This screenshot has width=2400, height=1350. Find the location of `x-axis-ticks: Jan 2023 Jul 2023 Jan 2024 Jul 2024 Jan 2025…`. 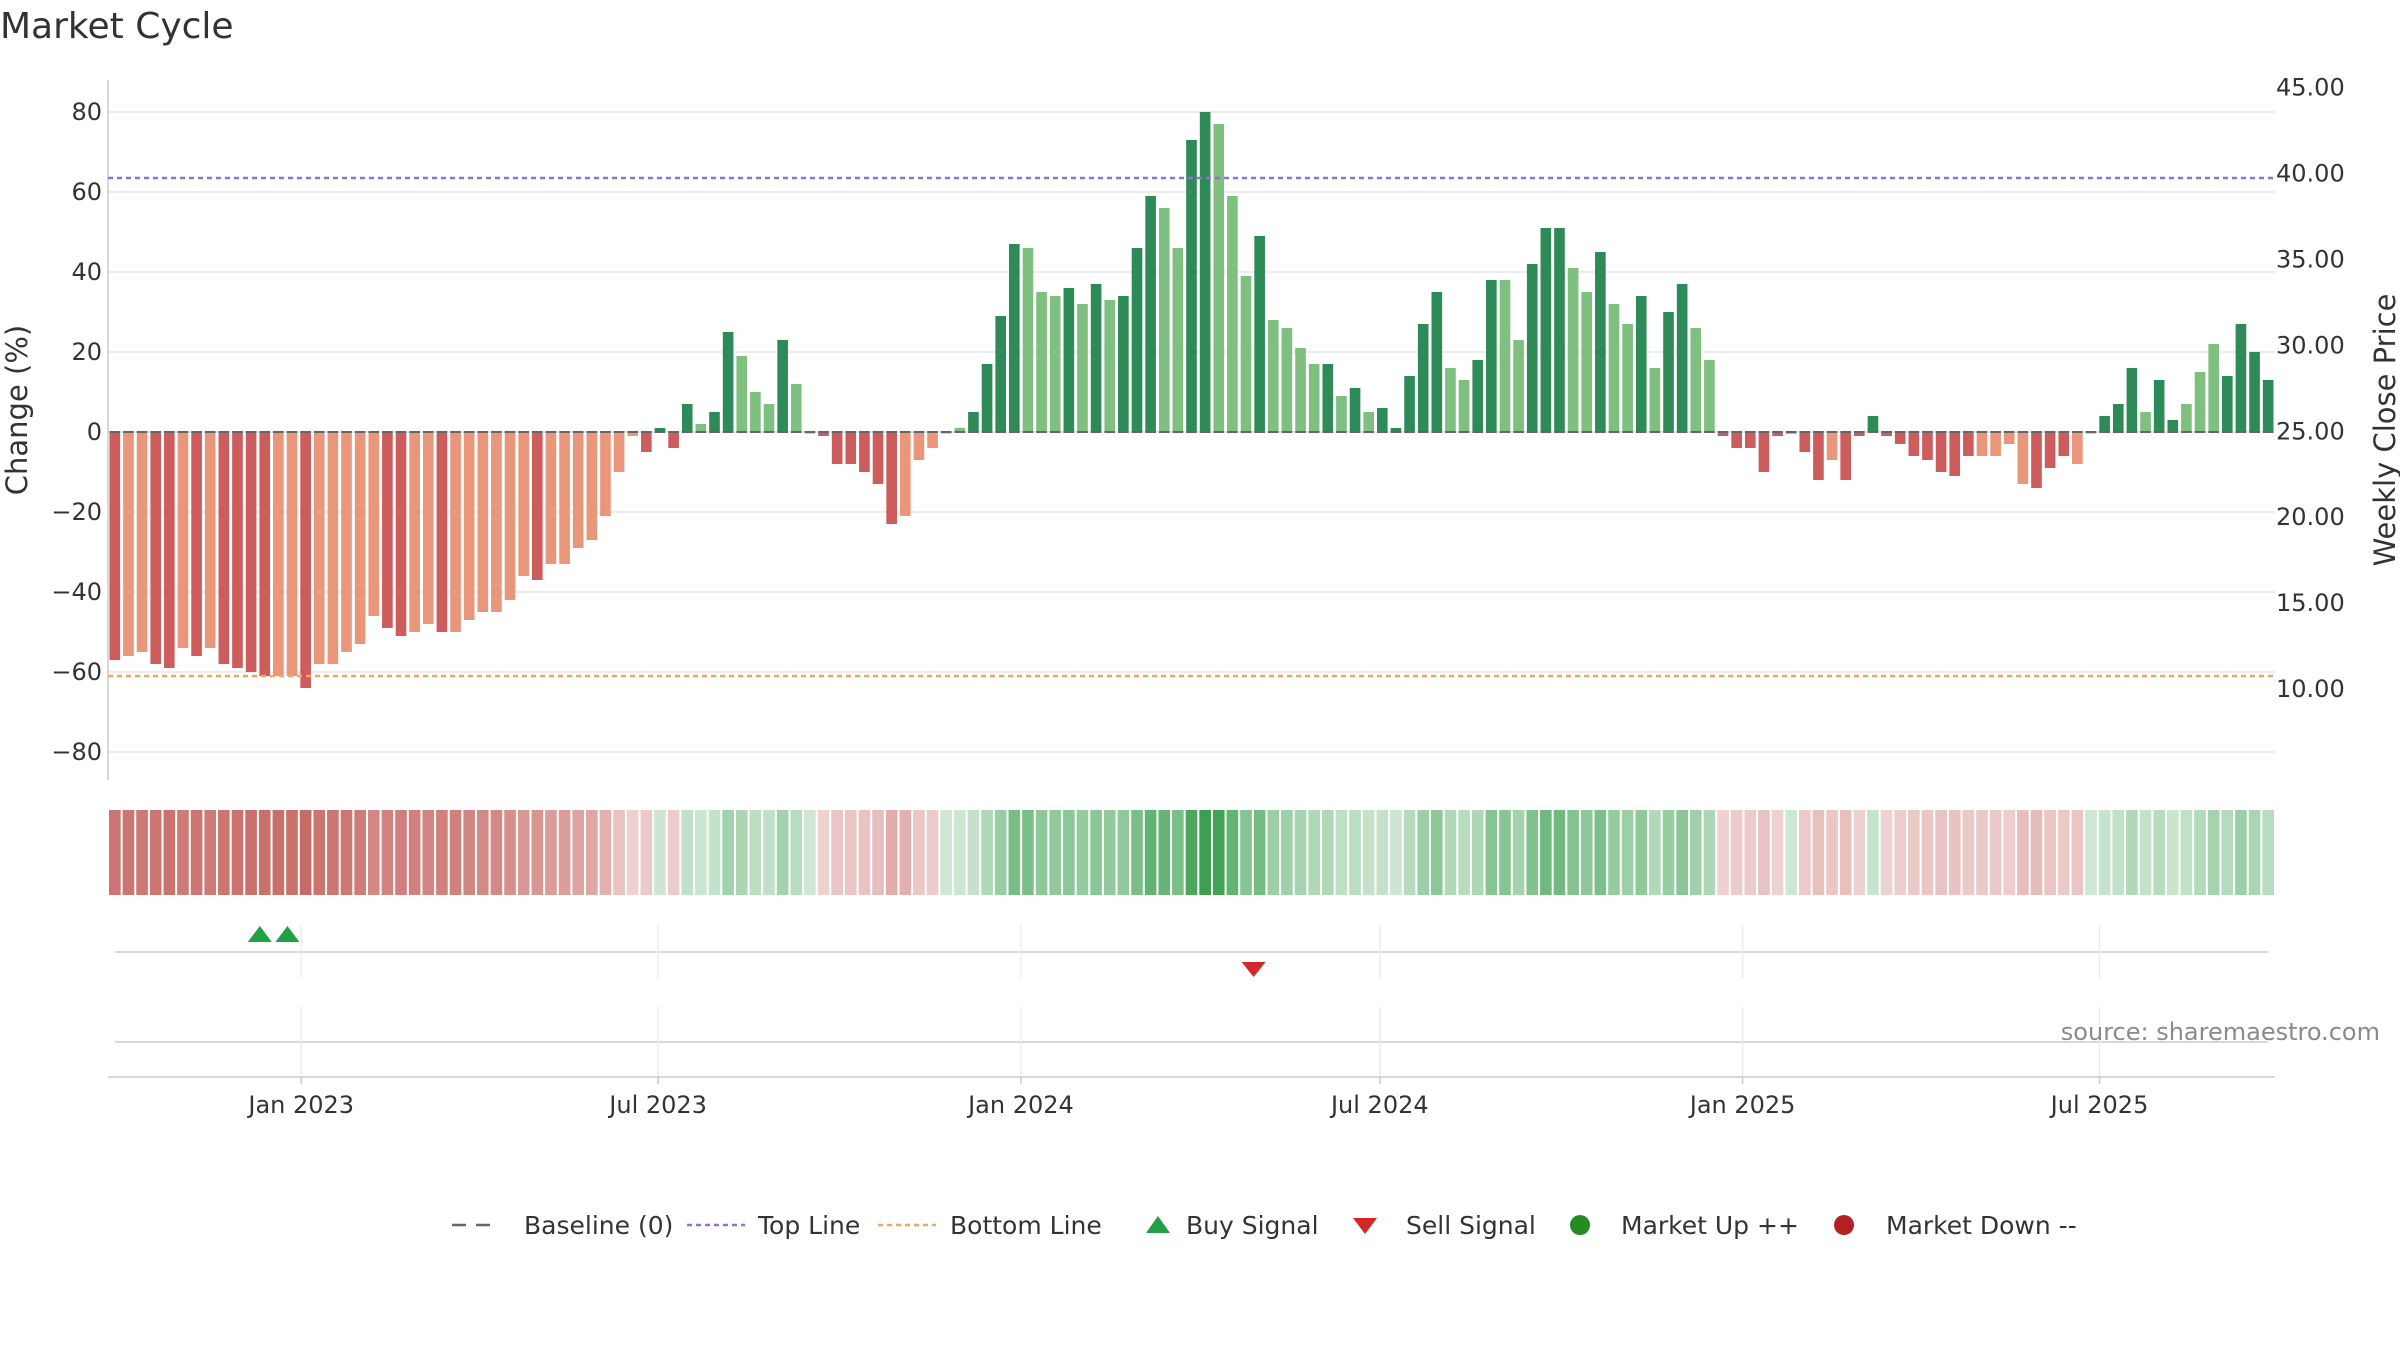

x-axis-ticks: Jan 2023 Jul 2023 Jan 2024 Jul 2024 Jan 2025… is located at coordinates (1197, 1098).